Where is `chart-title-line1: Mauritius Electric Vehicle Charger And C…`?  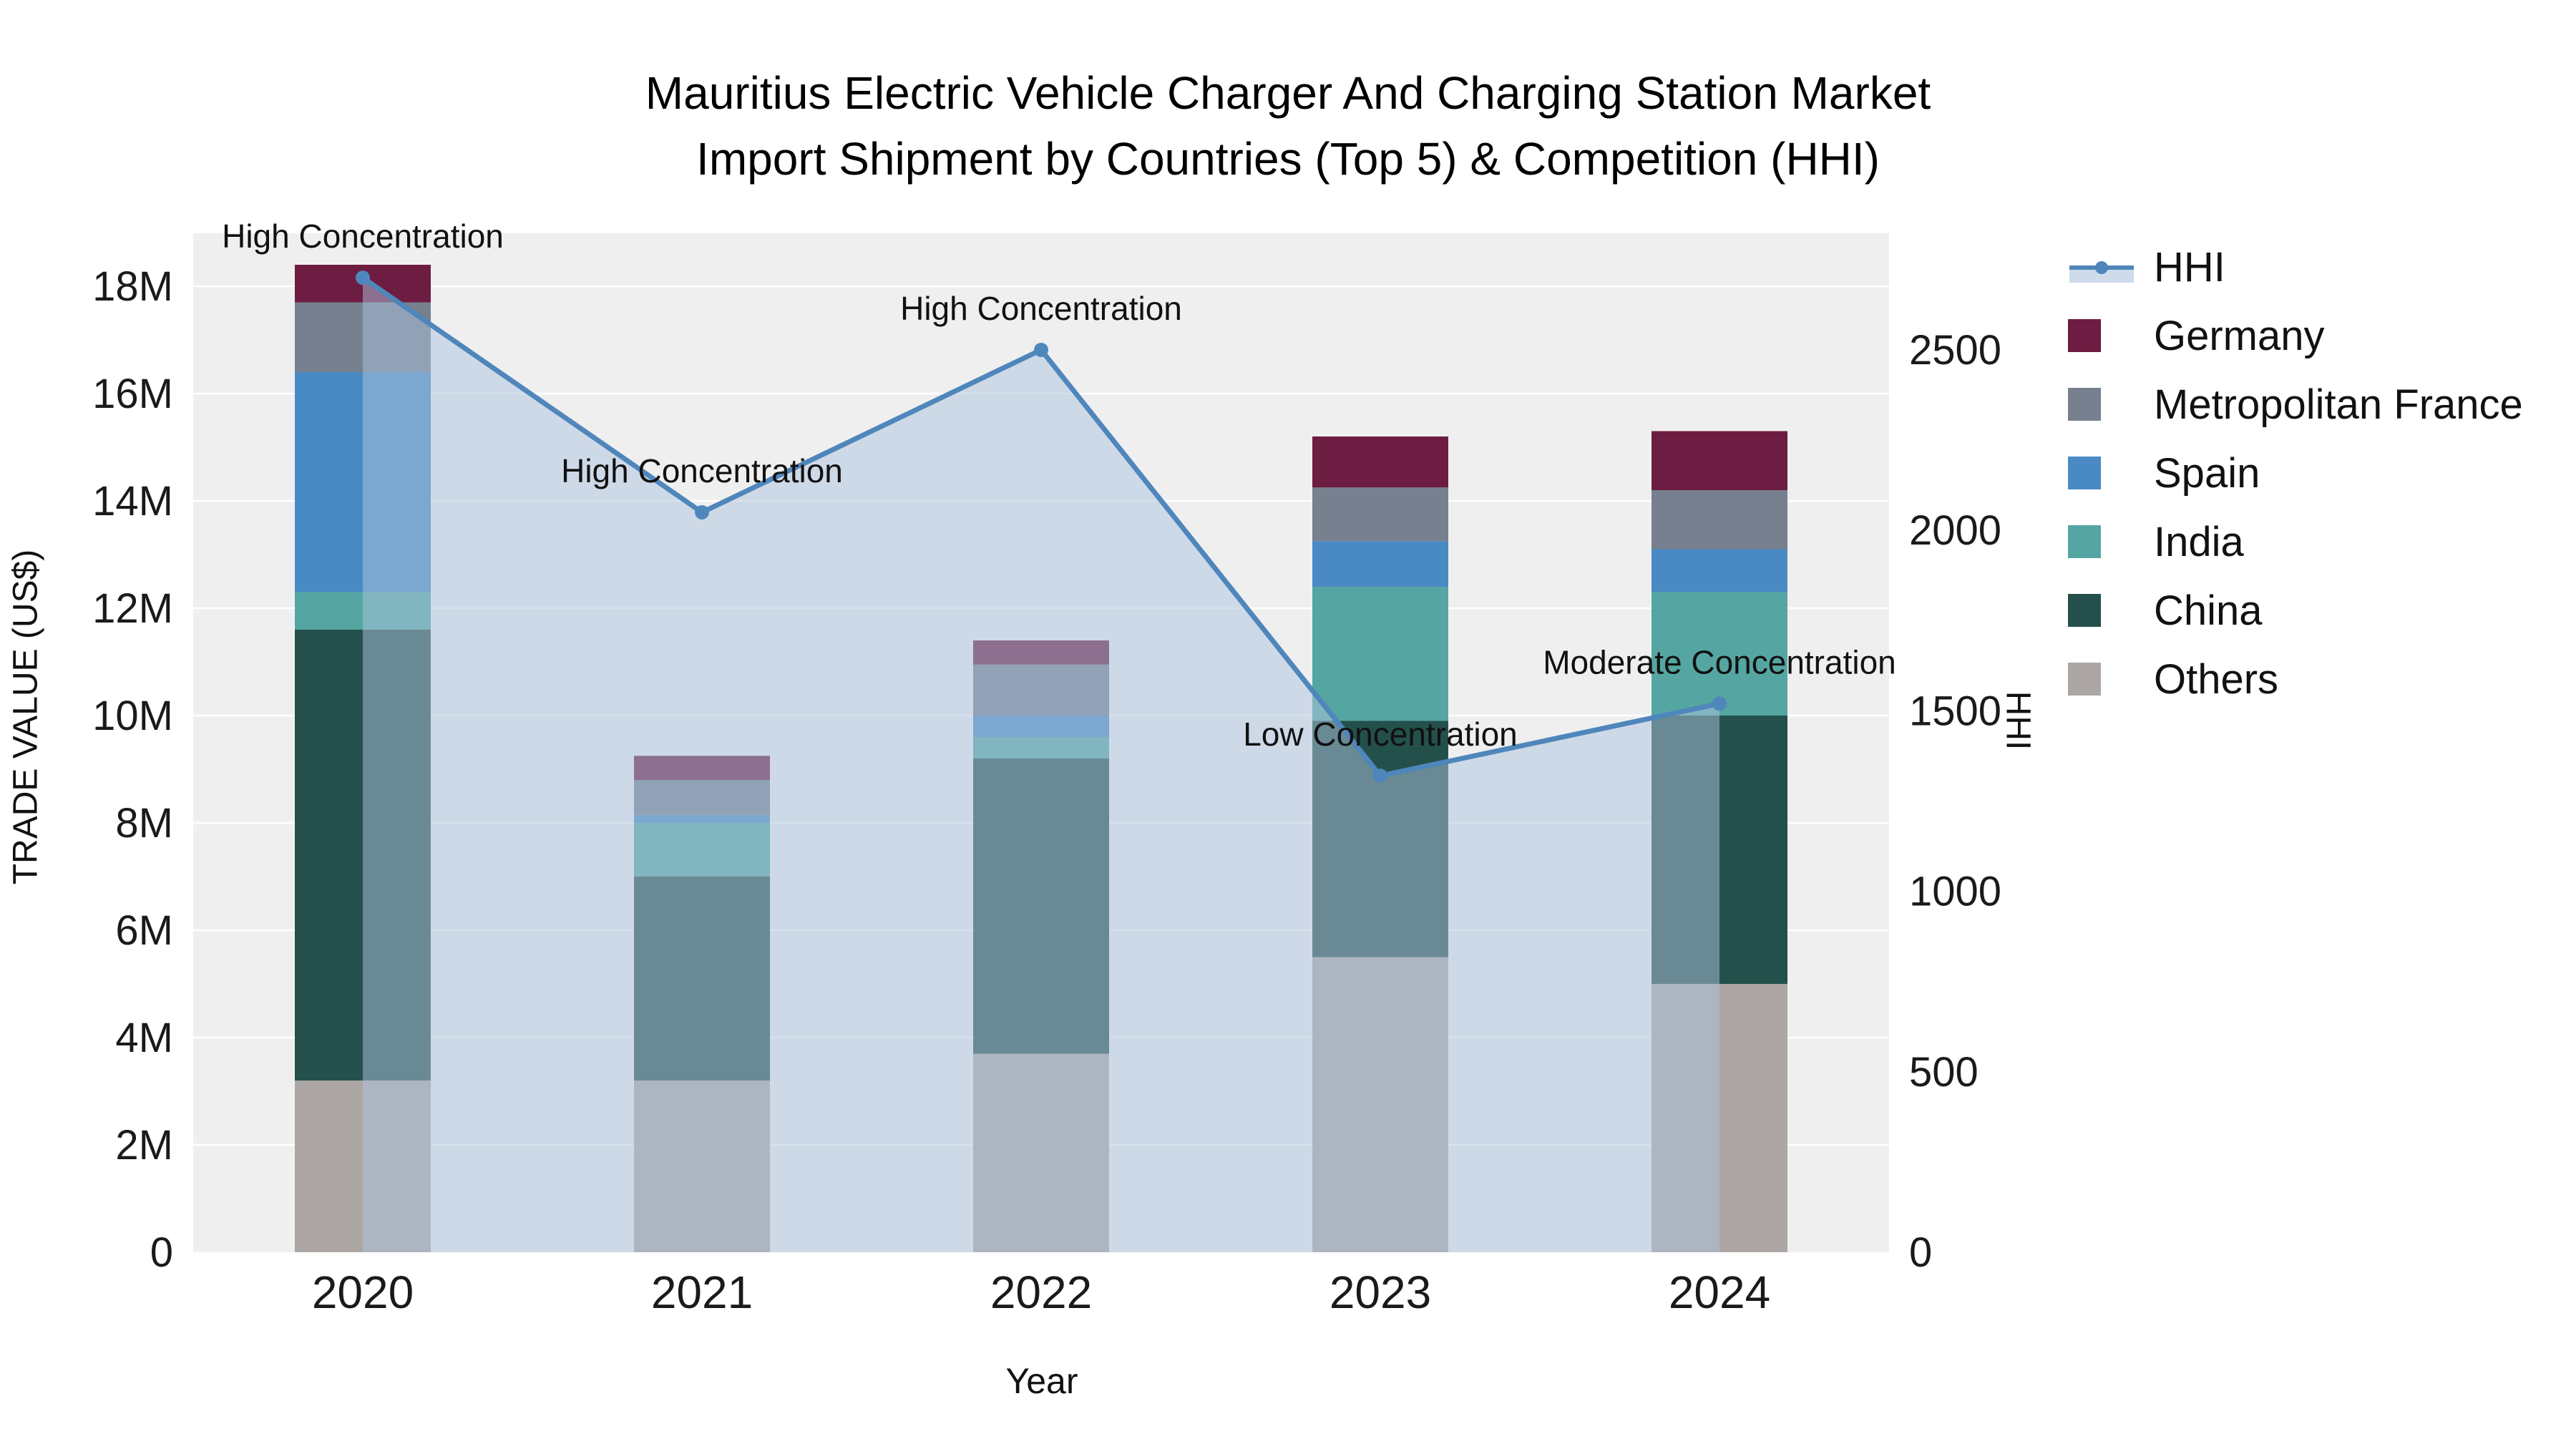
chart-title-line1: Mauritius Electric Vehicle Charger And C… is located at coordinates (1288, 93).